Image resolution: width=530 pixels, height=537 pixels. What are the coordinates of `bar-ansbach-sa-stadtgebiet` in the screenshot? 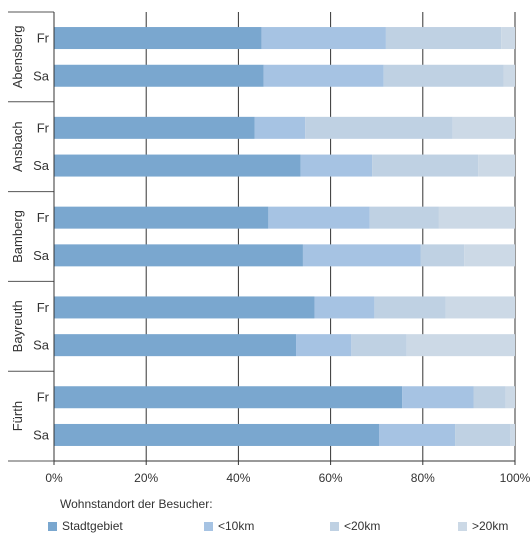 It's located at (177, 165).